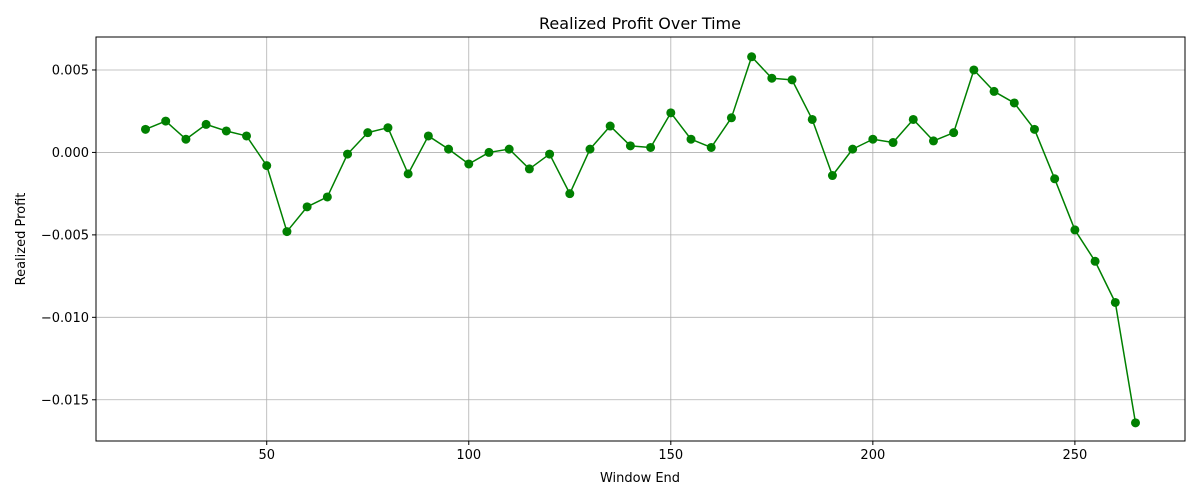  What do you see at coordinates (640, 23) in the screenshot?
I see `chart-title: Realized Profit Over Time` at bounding box center [640, 23].